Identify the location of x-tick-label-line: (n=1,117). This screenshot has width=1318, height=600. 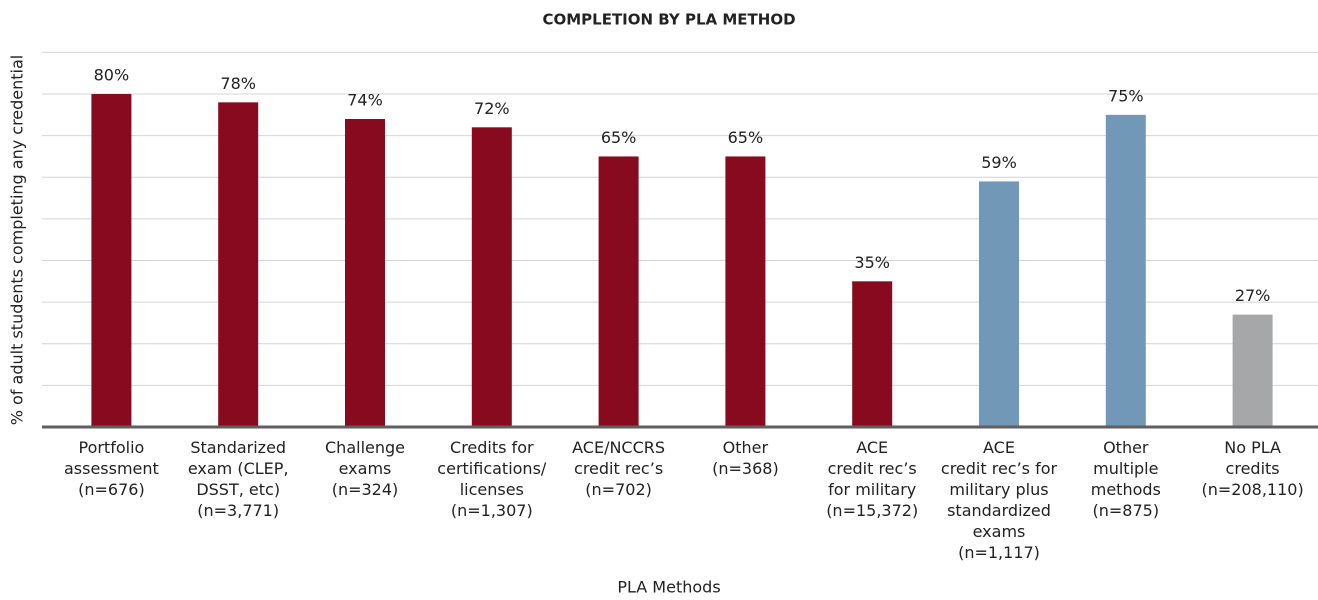
(999, 552).